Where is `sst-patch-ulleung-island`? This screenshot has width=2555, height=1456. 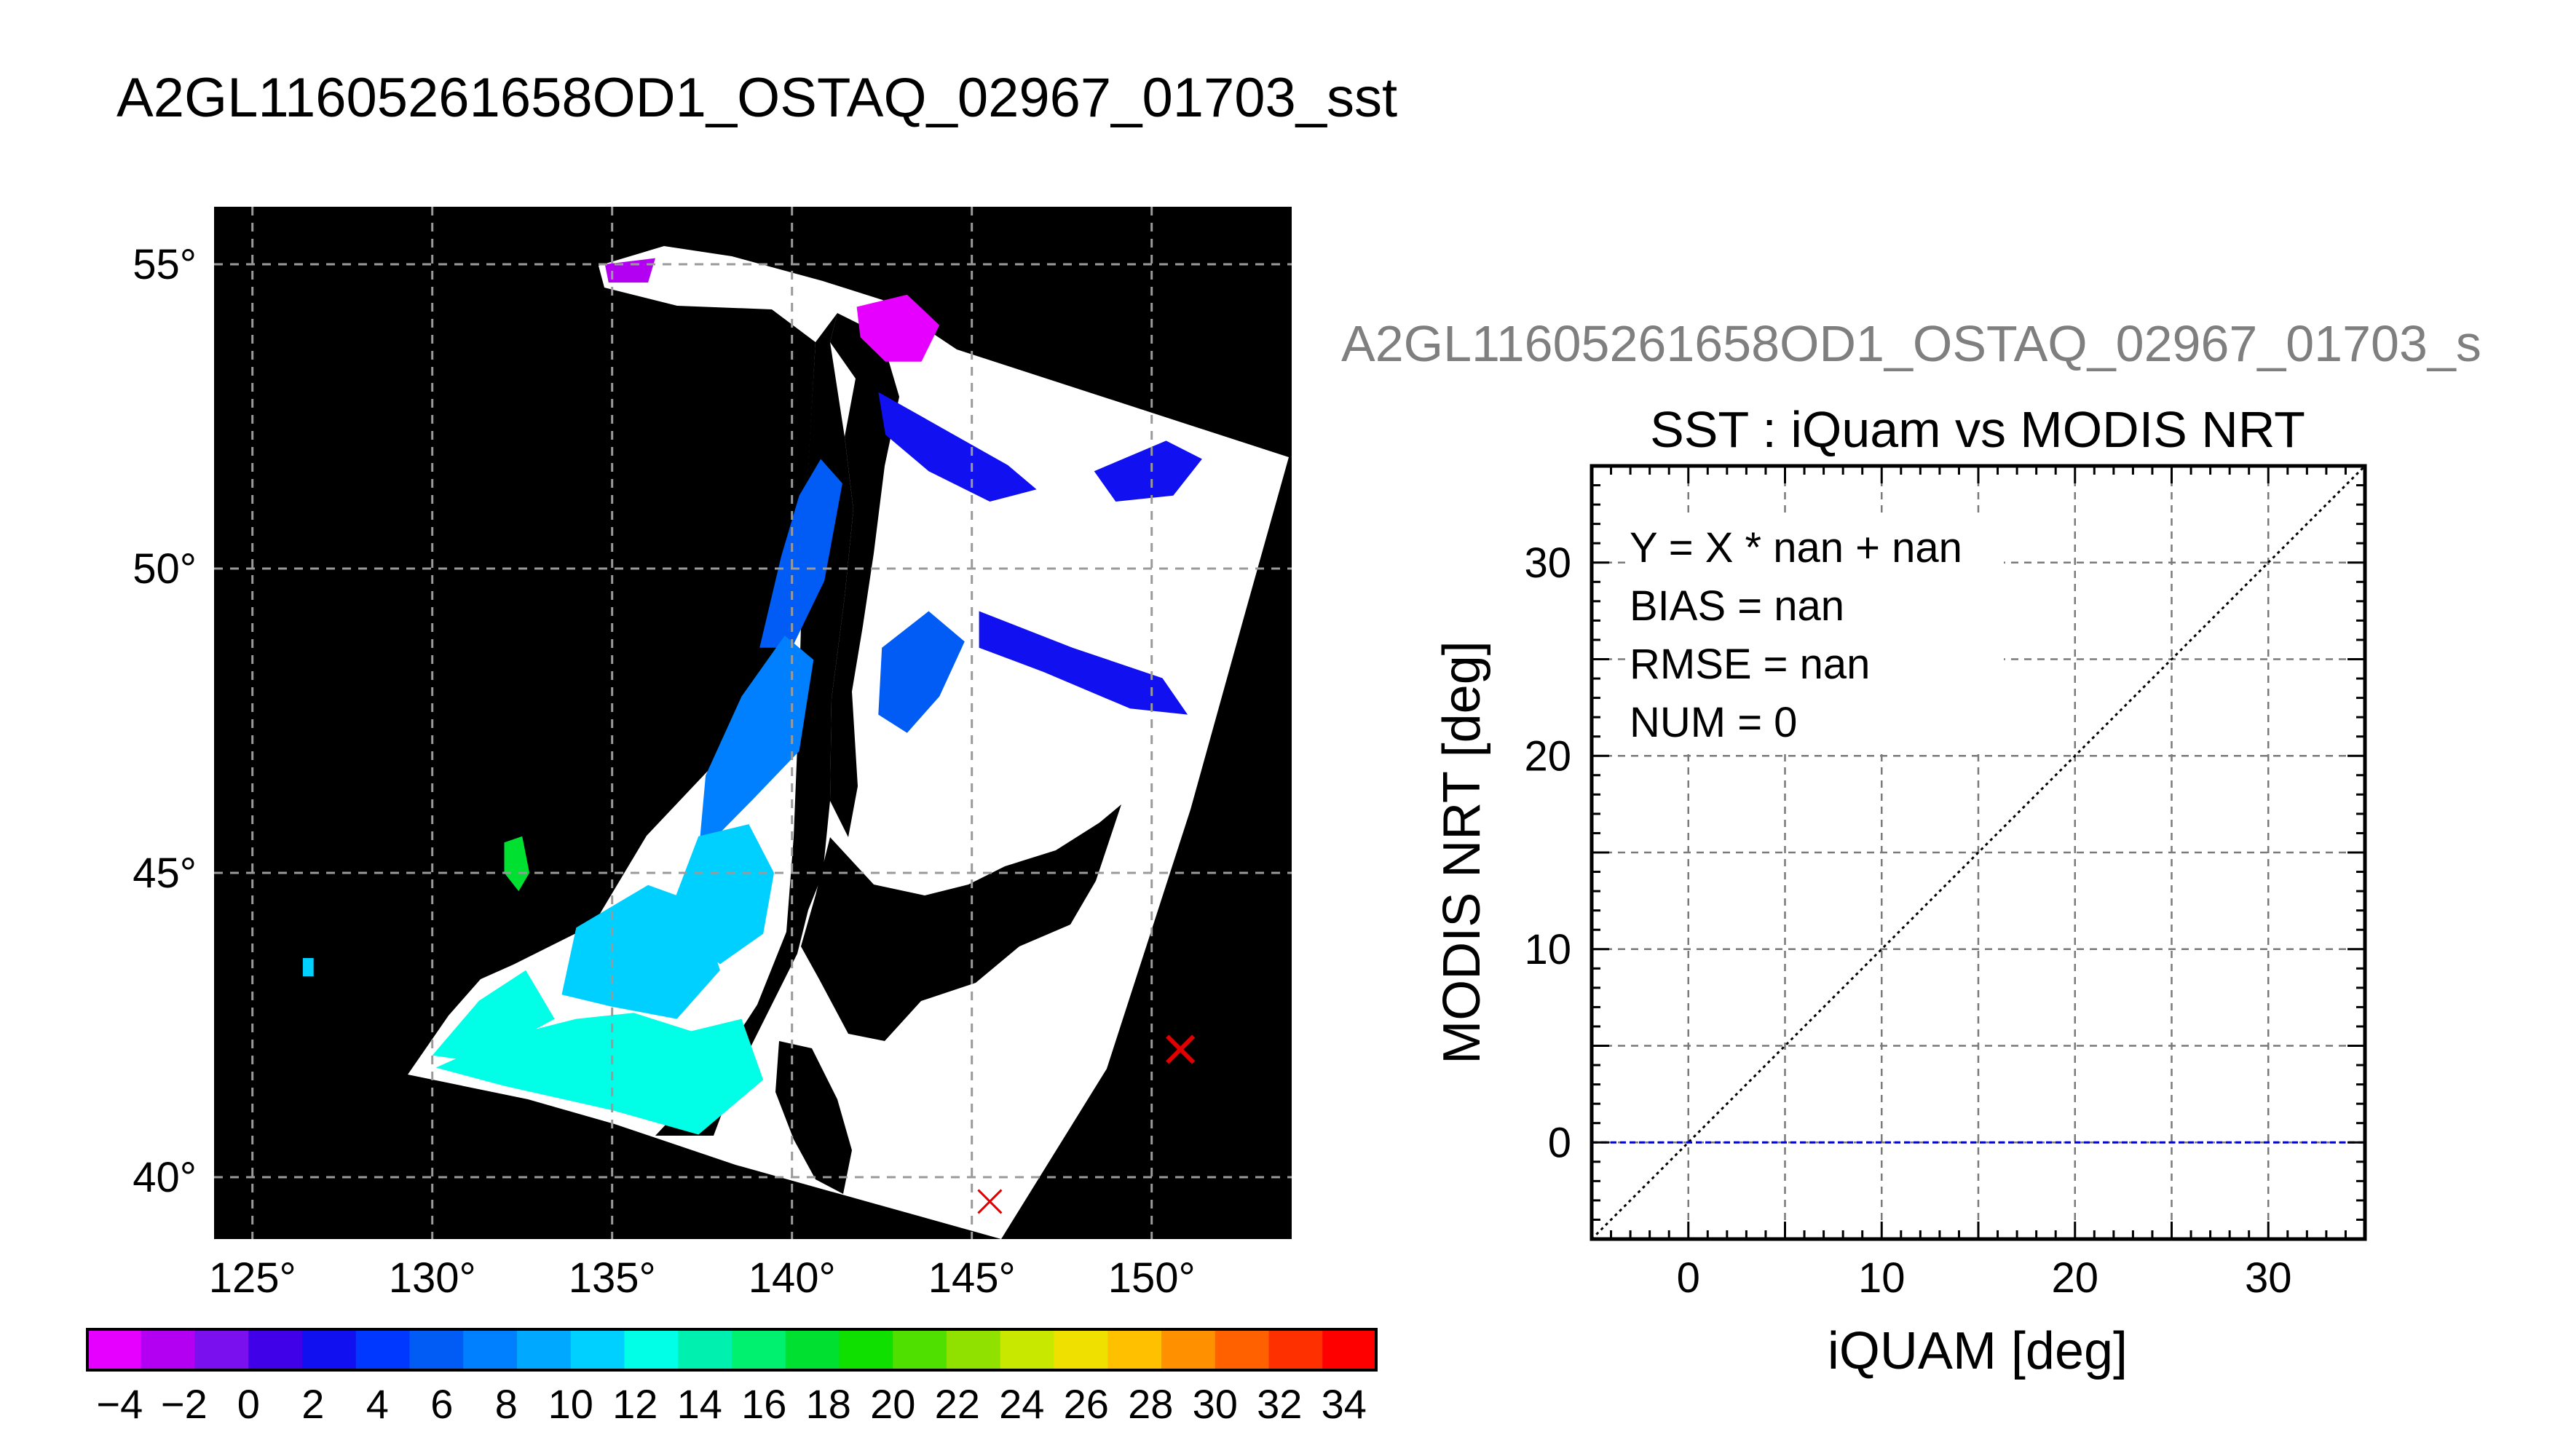 sst-patch-ulleung-island is located at coordinates (517, 864).